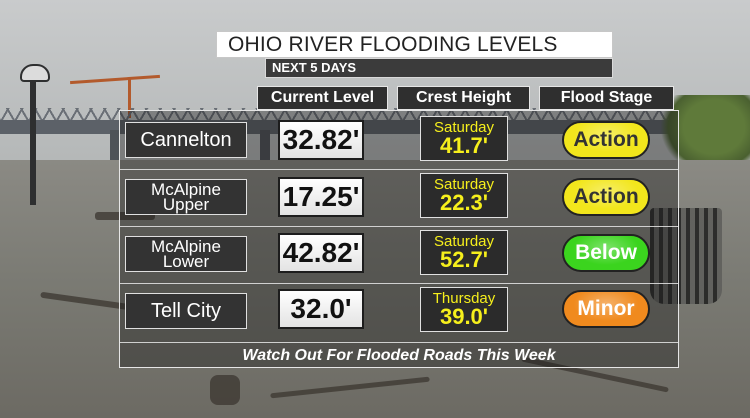  I want to click on crest-height-value: 39.0', so click(464, 316).